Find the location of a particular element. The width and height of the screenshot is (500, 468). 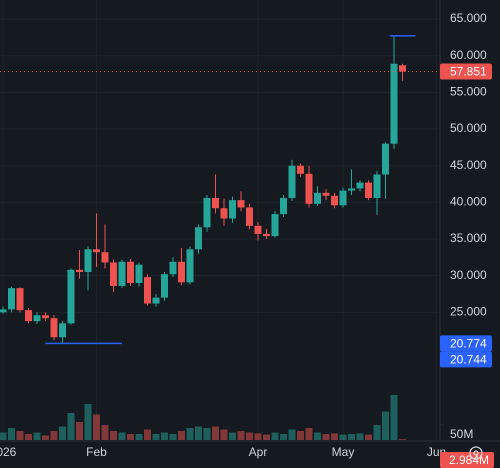

last-price-box is located at coordinates (466, 71).